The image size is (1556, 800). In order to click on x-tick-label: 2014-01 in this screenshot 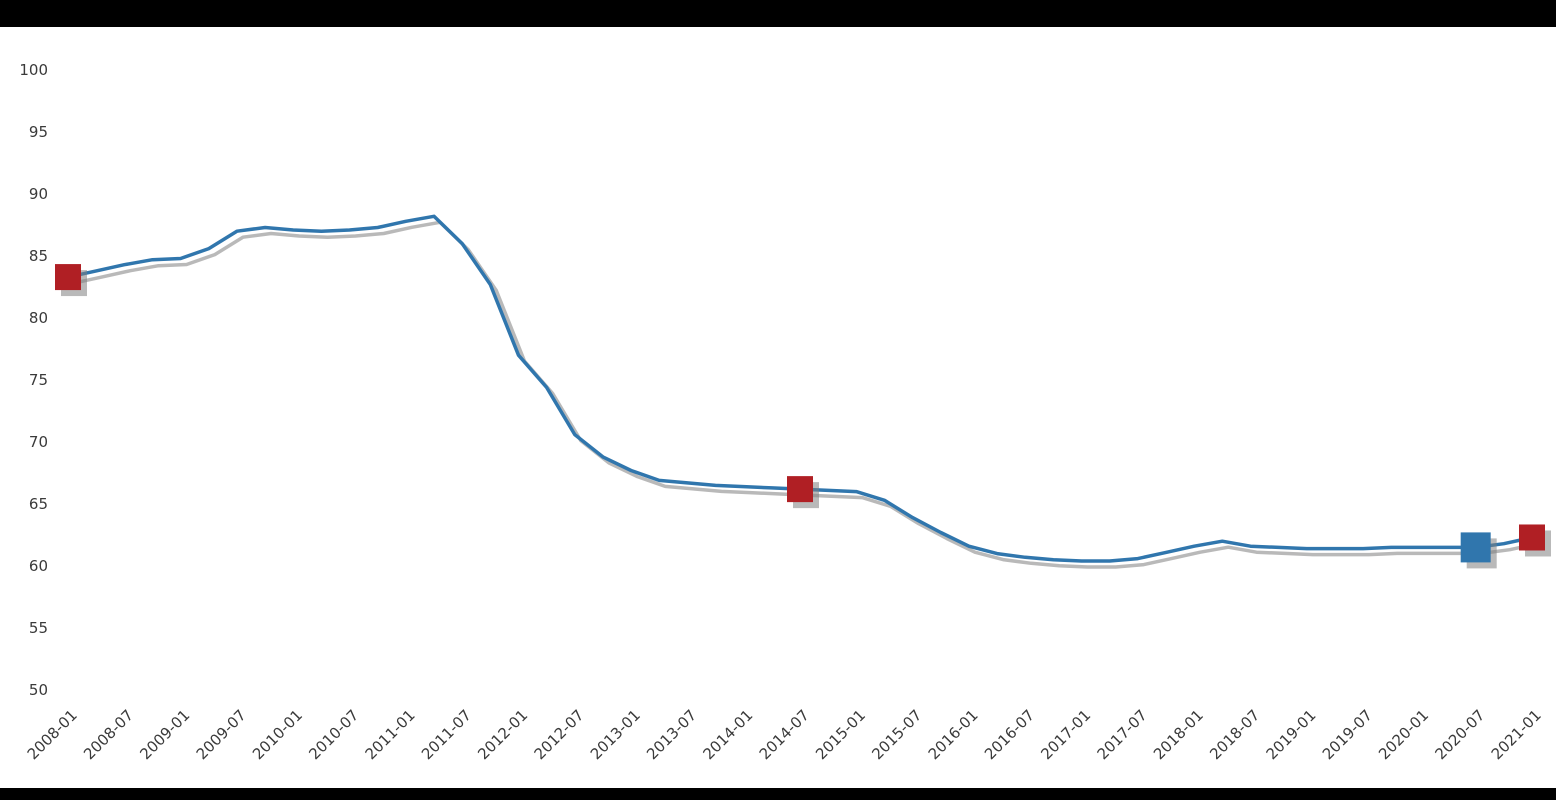, I will do `click(727, 734)`.